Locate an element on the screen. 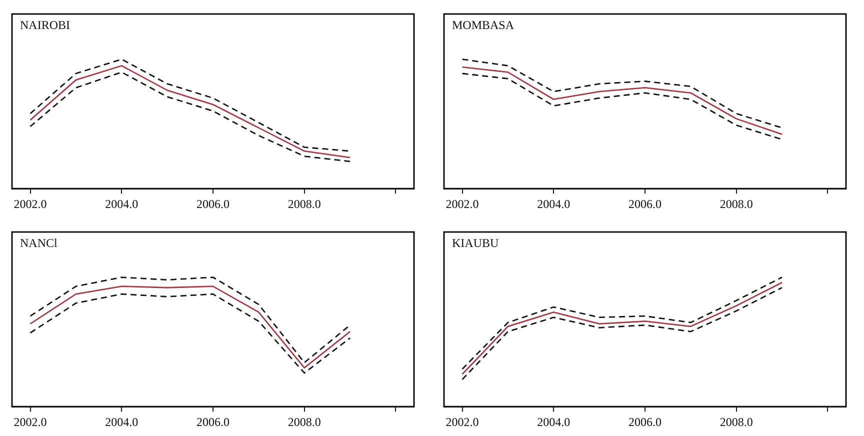 The image size is (864, 436). chart-title: NANCl is located at coordinates (39, 243).